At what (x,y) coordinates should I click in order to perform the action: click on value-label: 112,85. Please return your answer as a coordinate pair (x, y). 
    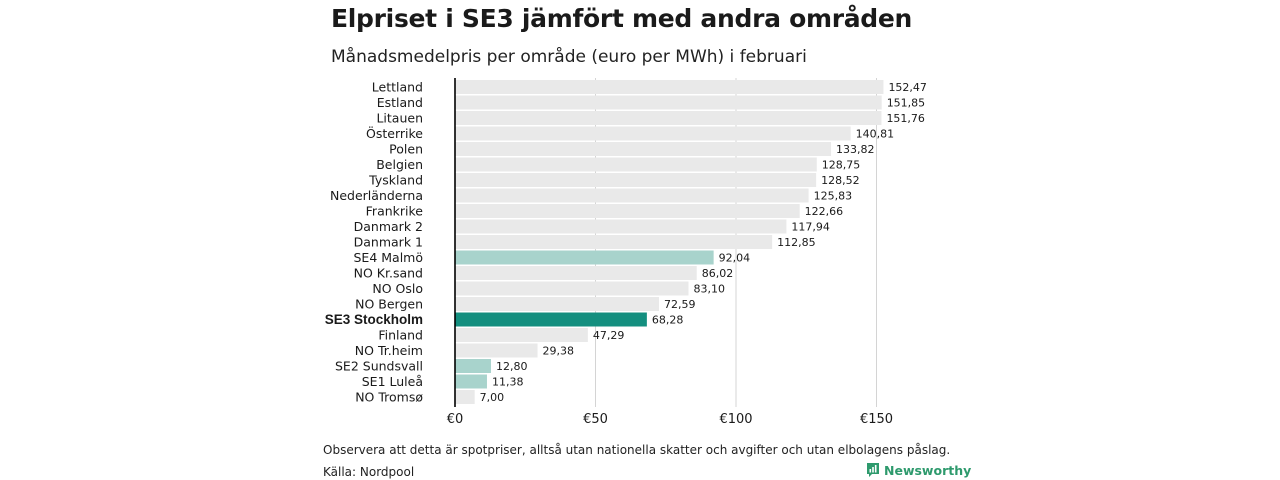
    Looking at the image, I should click on (796, 242).